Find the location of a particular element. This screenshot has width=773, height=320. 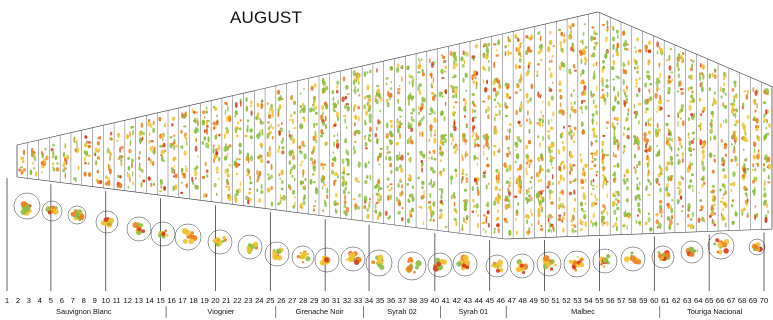

row-number-label: 57 is located at coordinates (621, 300).